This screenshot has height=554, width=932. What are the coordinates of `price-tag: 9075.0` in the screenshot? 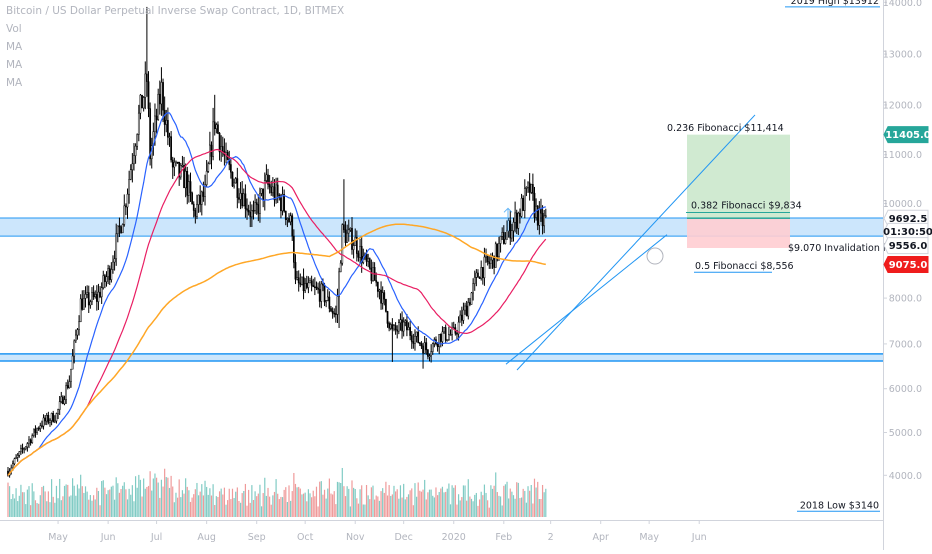 It's located at (906, 265).